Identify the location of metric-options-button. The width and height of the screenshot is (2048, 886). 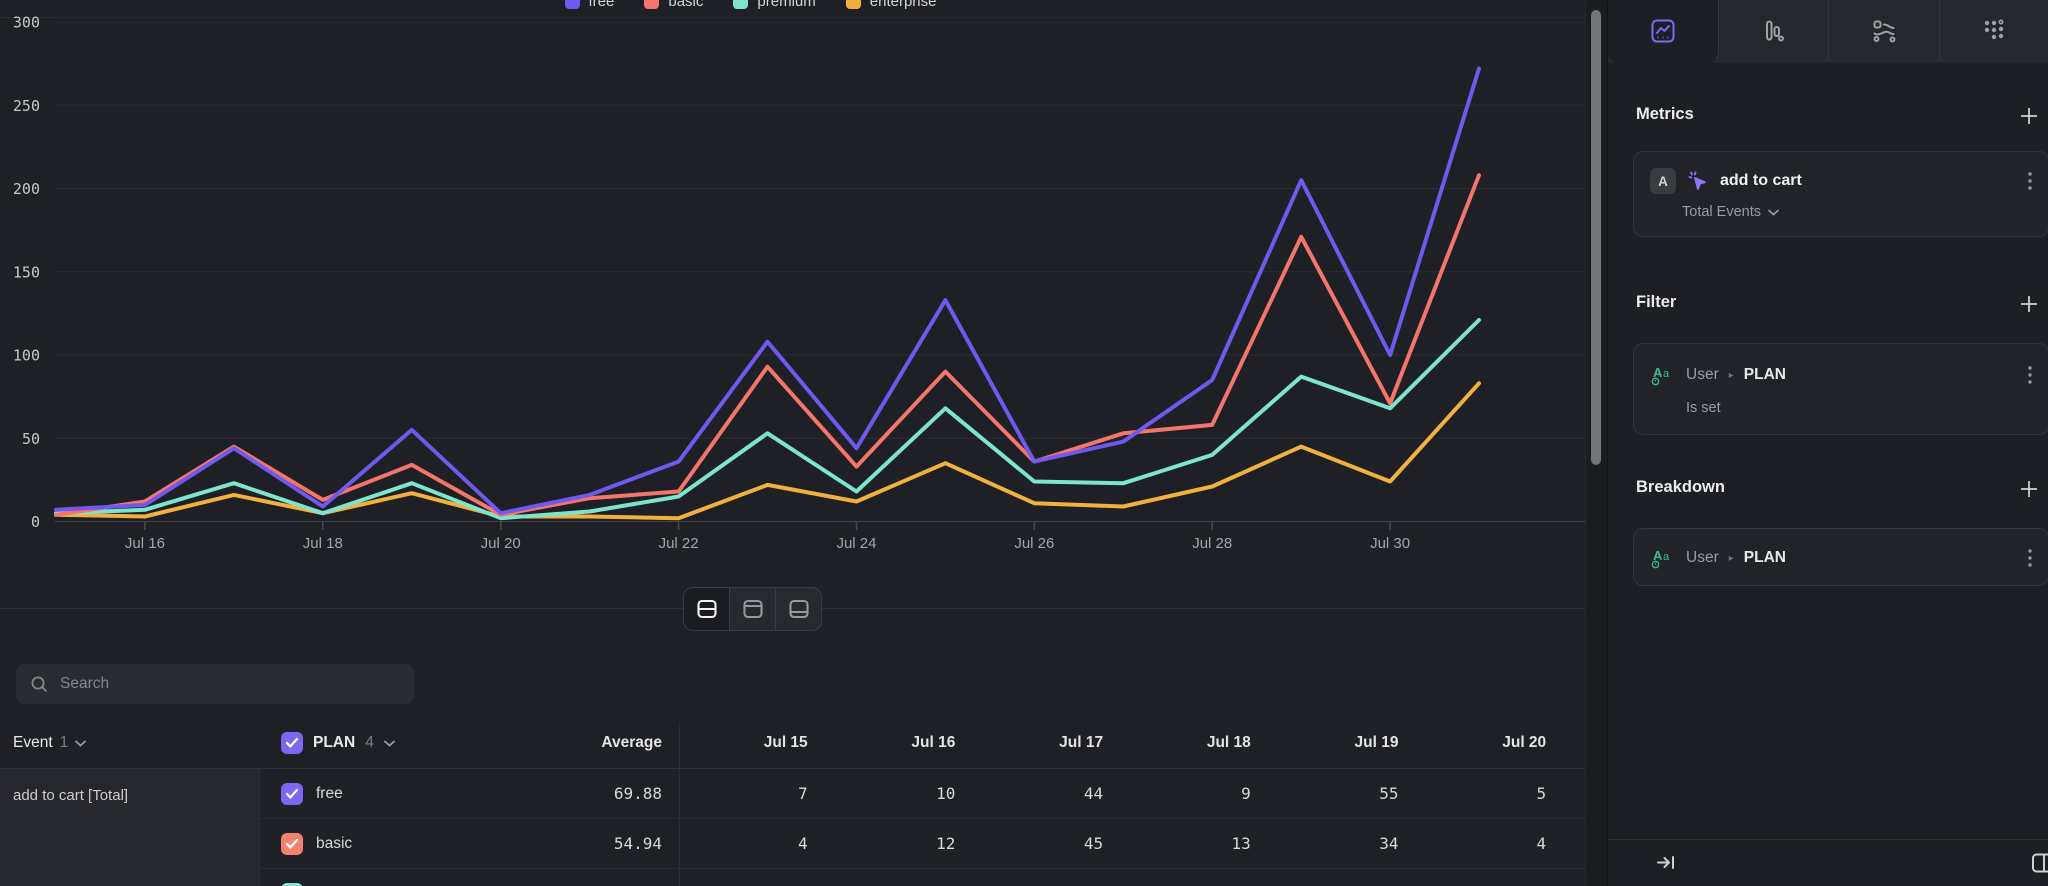
(2030, 181).